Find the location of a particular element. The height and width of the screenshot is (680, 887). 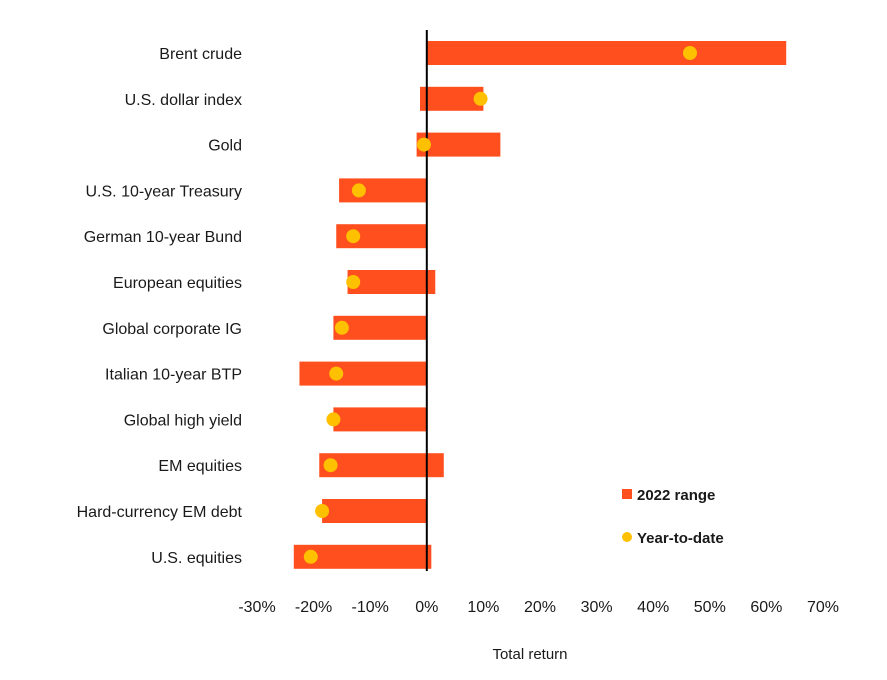

x-tick-label: 20% is located at coordinates (540, 607).